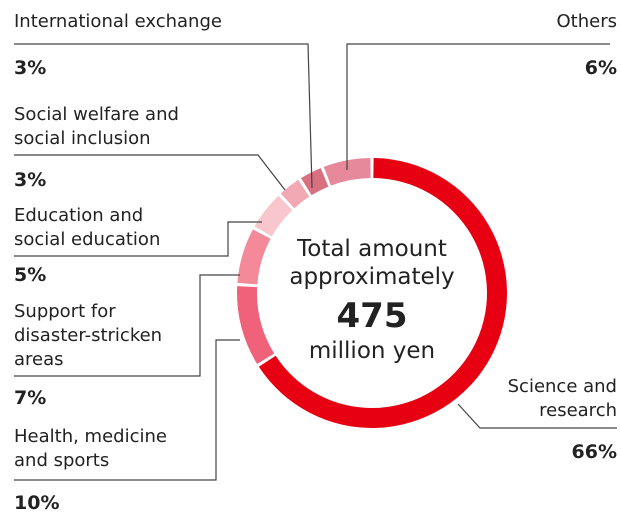 The width and height of the screenshot is (621, 513). What do you see at coordinates (372, 351) in the screenshot?
I see `center-text: million yen` at bounding box center [372, 351].